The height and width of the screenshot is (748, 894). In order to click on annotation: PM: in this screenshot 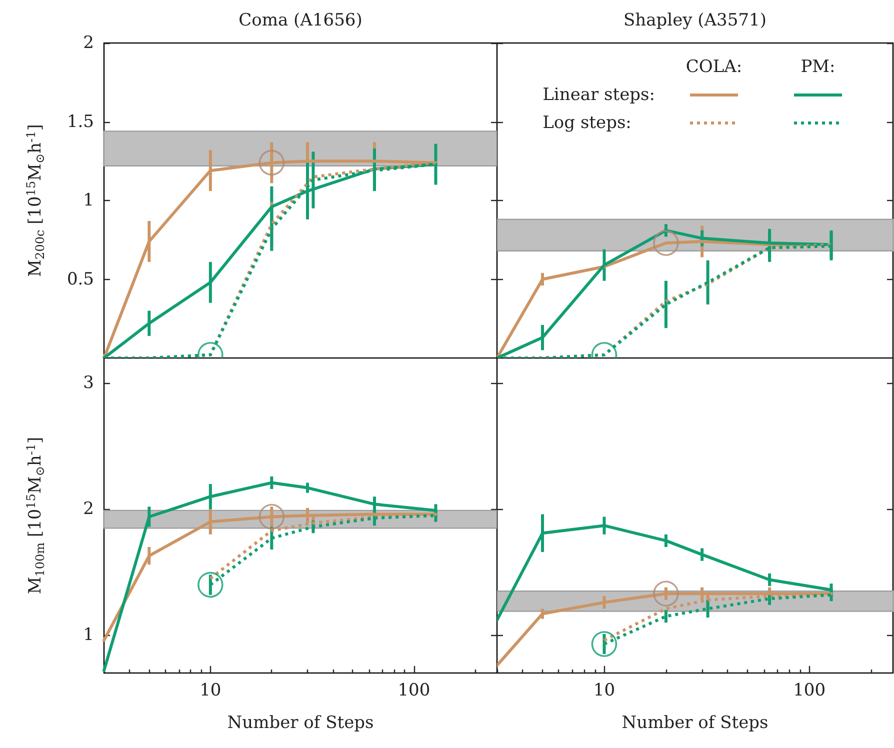, I will do `click(818, 67)`.